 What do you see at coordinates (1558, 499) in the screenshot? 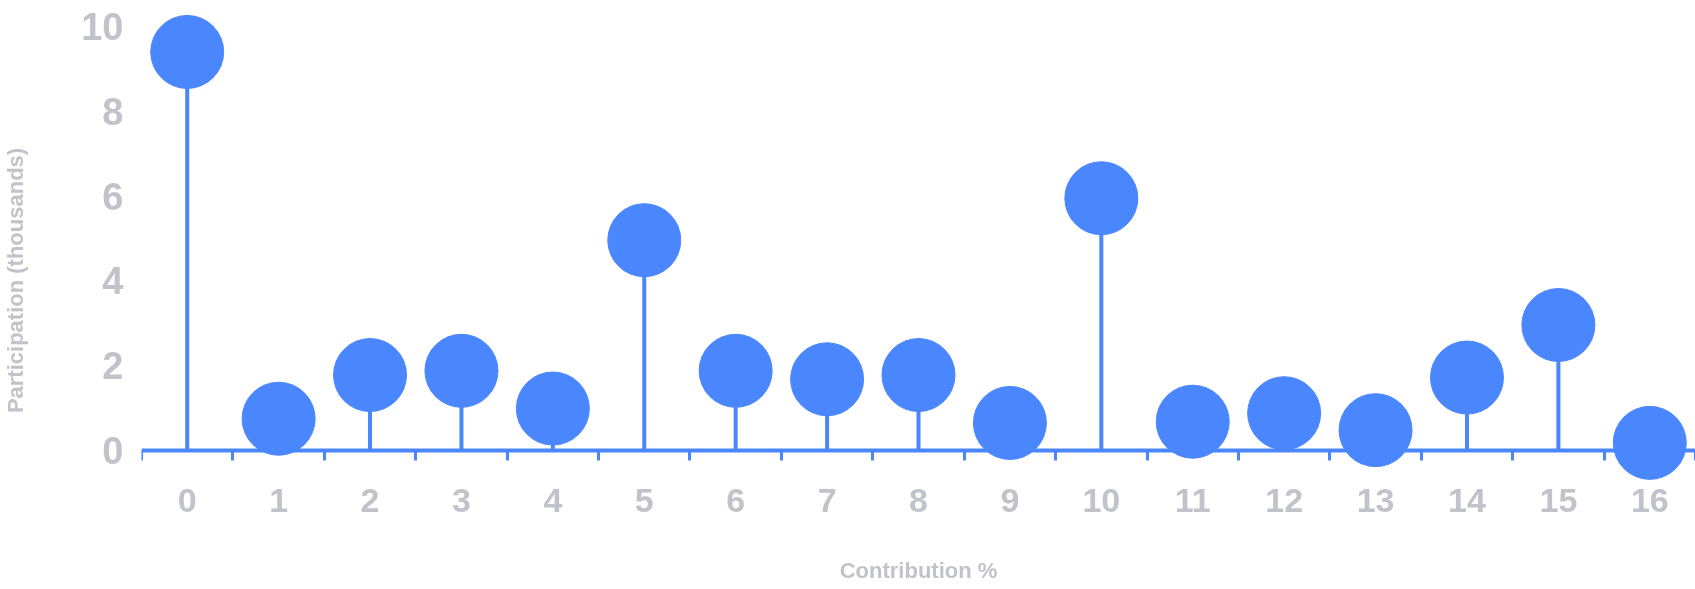
I see `x-tick-label: 15` at bounding box center [1558, 499].